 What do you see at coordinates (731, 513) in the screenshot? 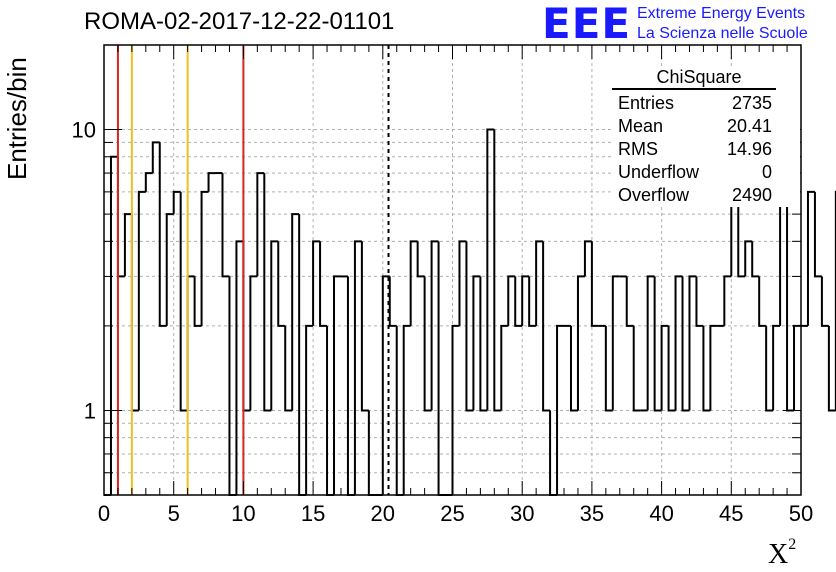
I see `x-tick-label: 45` at bounding box center [731, 513].